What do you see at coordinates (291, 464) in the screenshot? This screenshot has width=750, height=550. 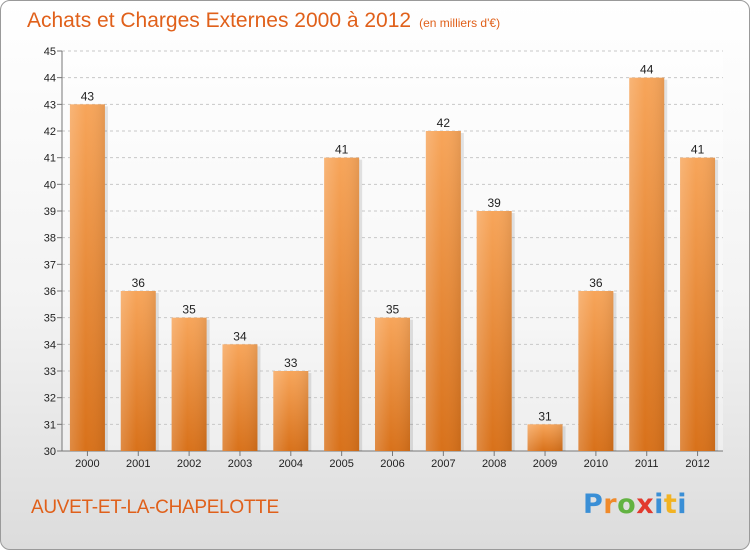 I see `x-tick-label: 2004` at bounding box center [291, 464].